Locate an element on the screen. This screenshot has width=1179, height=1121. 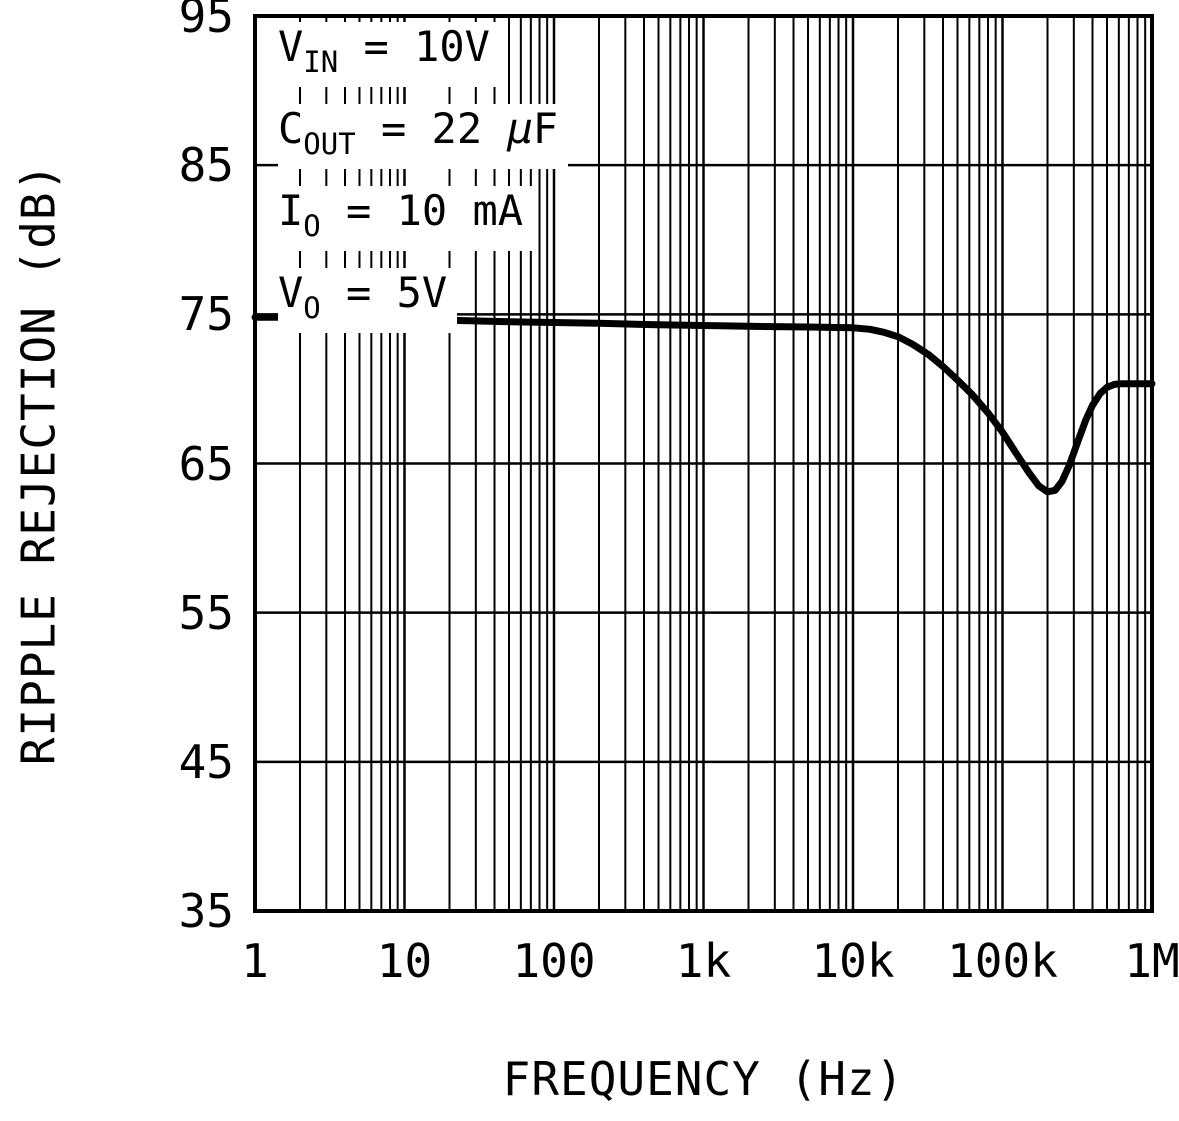
annotation-line: IO = 10 mA is located at coordinates (423, 218).